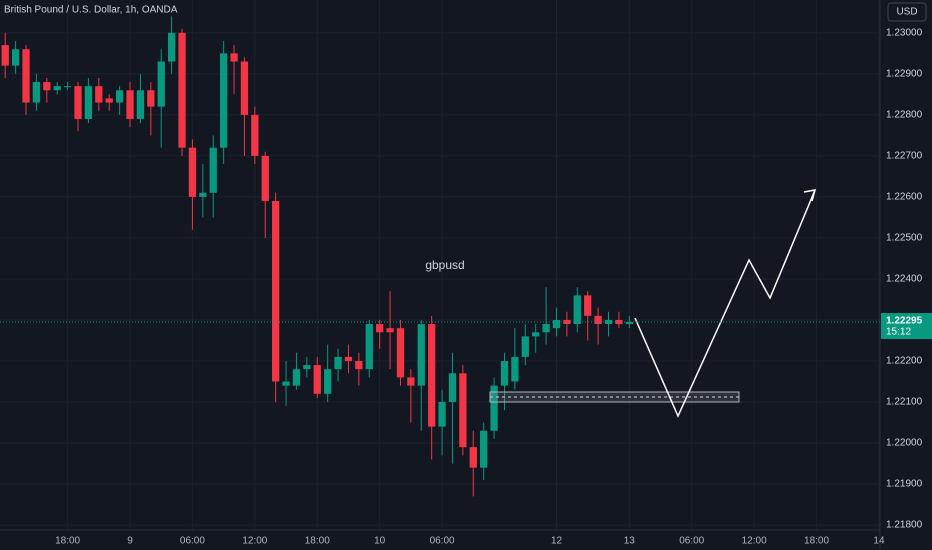 This screenshot has width=932, height=550. Describe the element at coordinates (904, 156) in the screenshot. I see `y-tick-label: 1.22700` at that location.